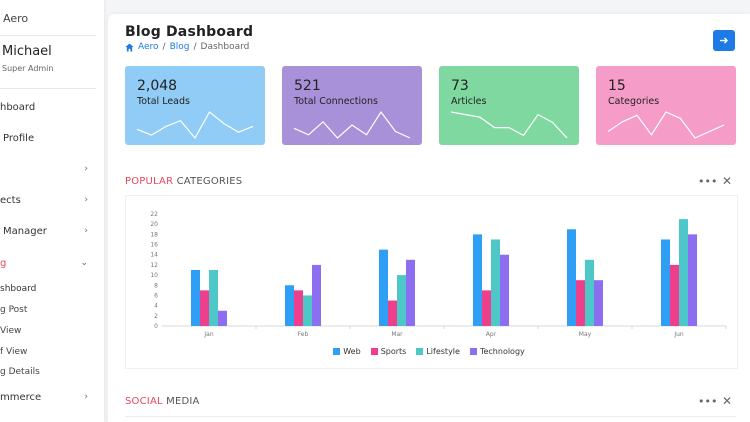 The width and height of the screenshot is (750, 422). What do you see at coordinates (149, 181) in the screenshot?
I see `section-title-accent: POPULAR` at bounding box center [149, 181].